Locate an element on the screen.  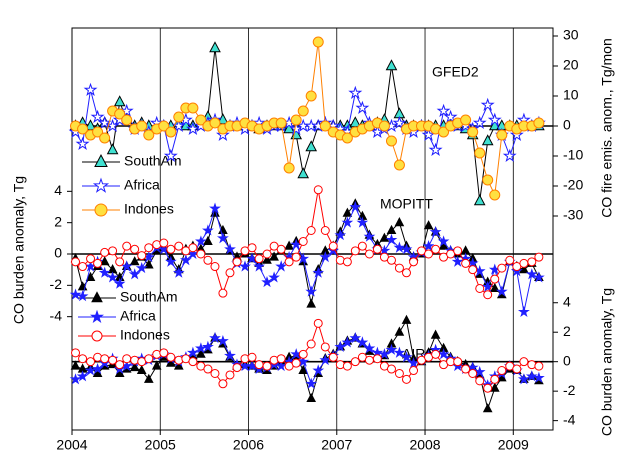
x-tick-label: 2005 is located at coordinates (160, 445).